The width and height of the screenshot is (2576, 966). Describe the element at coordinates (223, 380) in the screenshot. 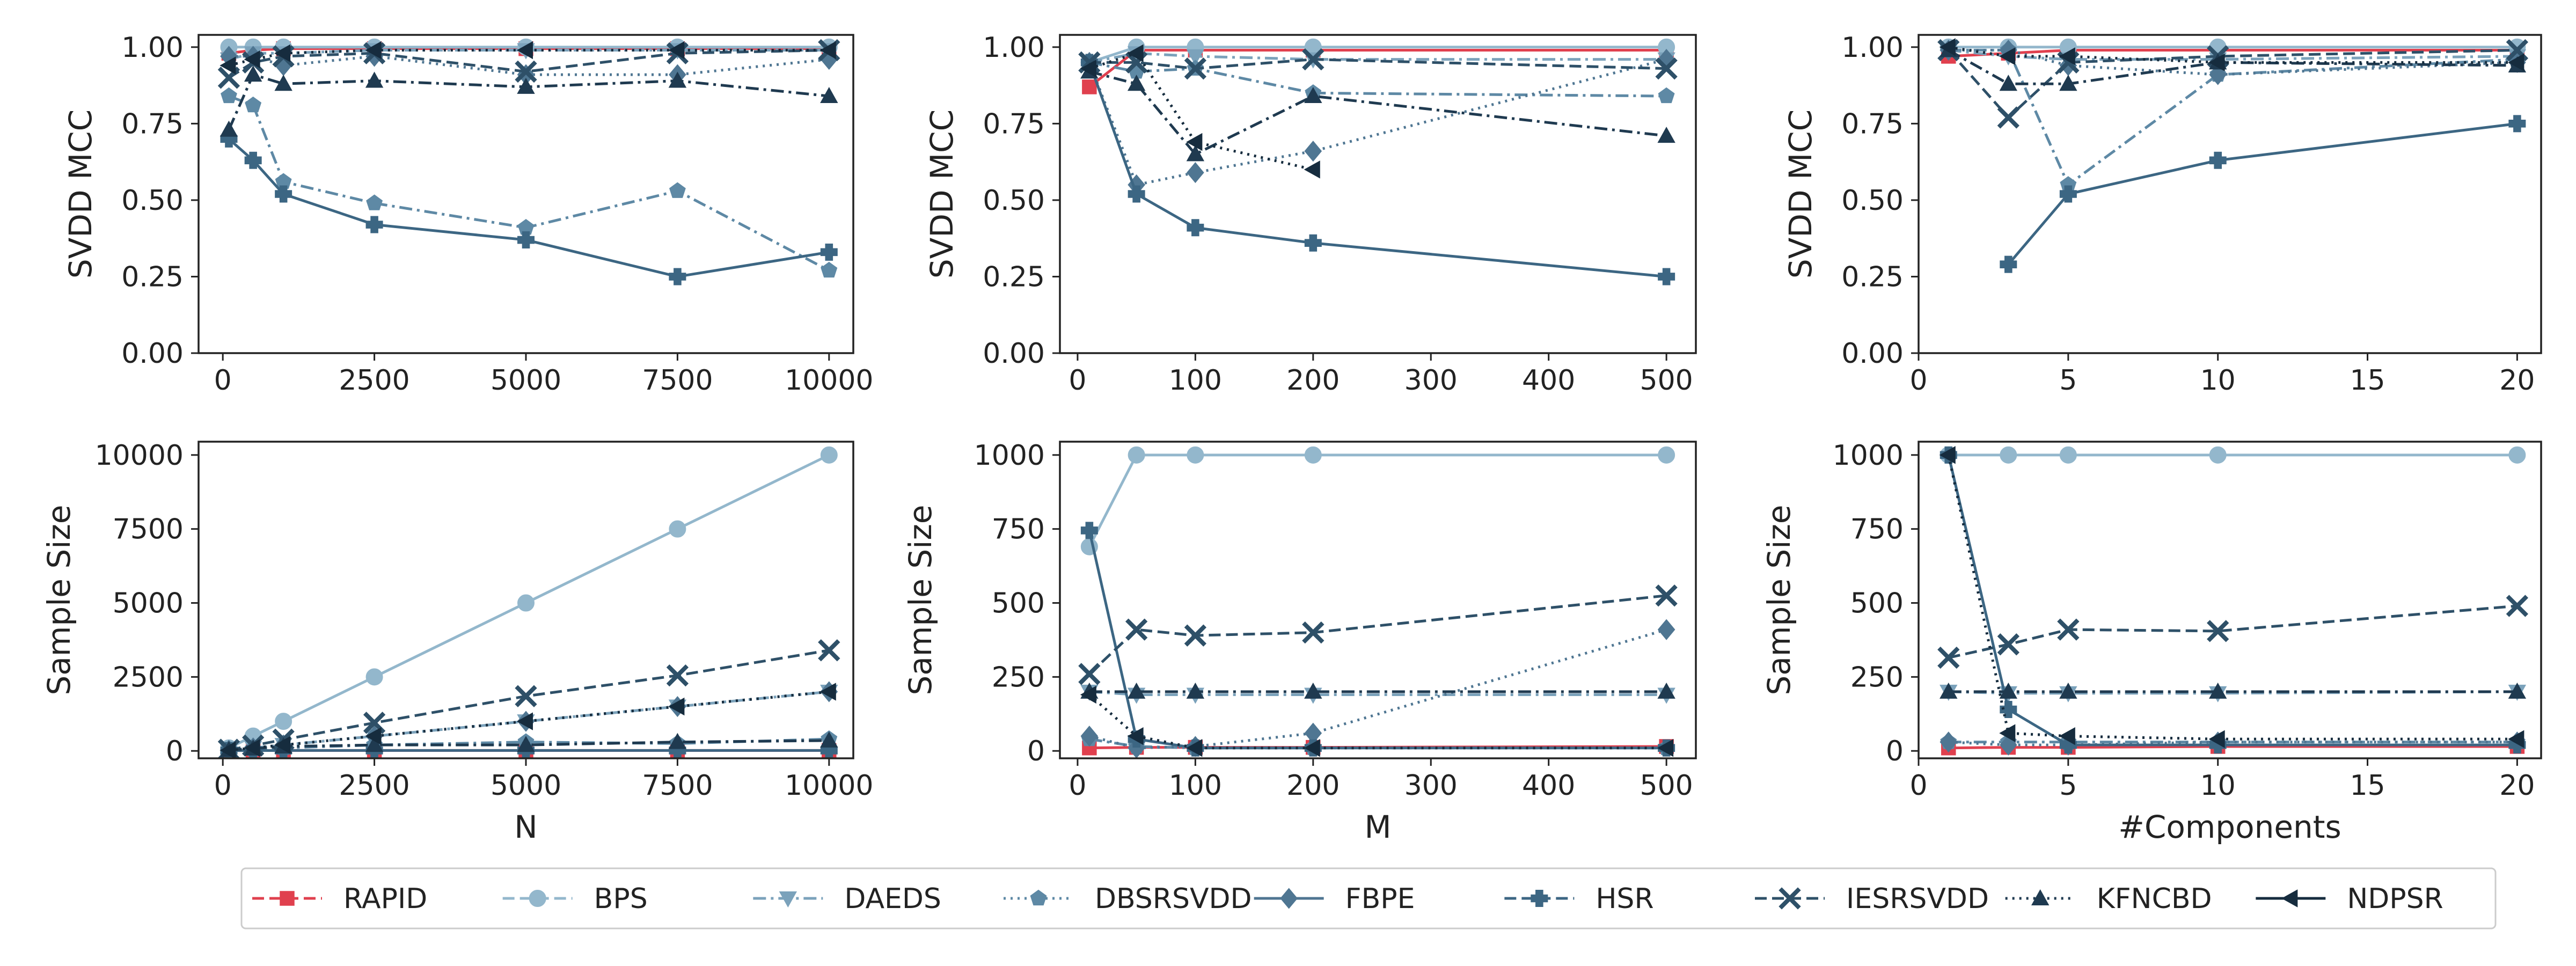

I see `x-tick-label: 0` at that location.